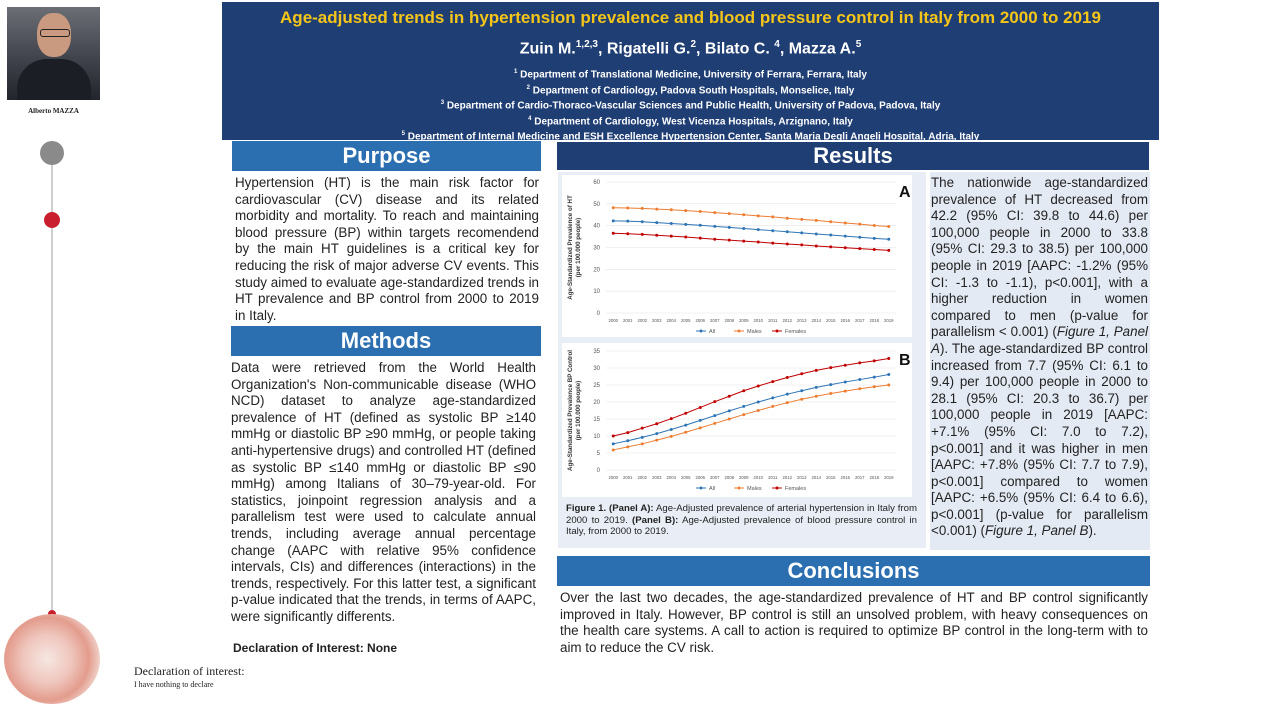 This screenshot has width=1280, height=720. What do you see at coordinates (816, 320) in the screenshot?
I see `x-tick-label: 2014` at bounding box center [816, 320].